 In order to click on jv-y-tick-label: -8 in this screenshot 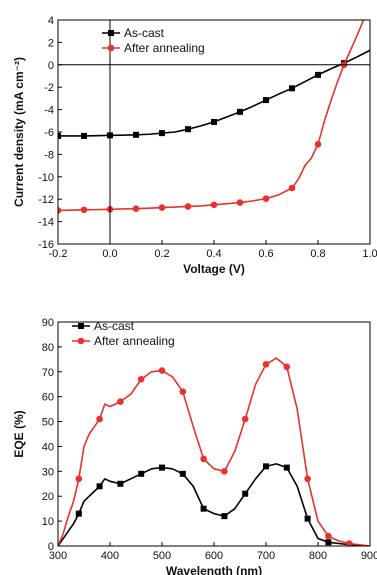, I will do `click(49, 155)`.